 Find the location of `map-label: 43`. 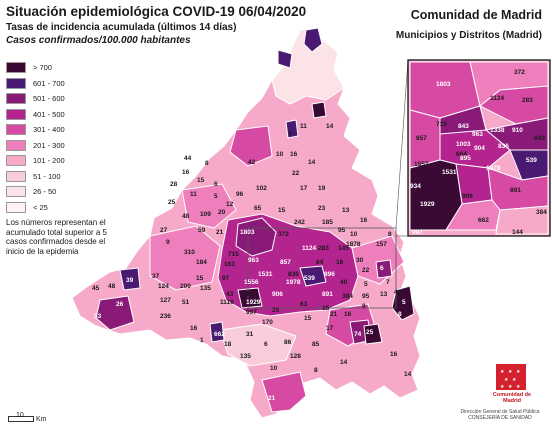

map-label: 43 is located at coordinates (230, 294).